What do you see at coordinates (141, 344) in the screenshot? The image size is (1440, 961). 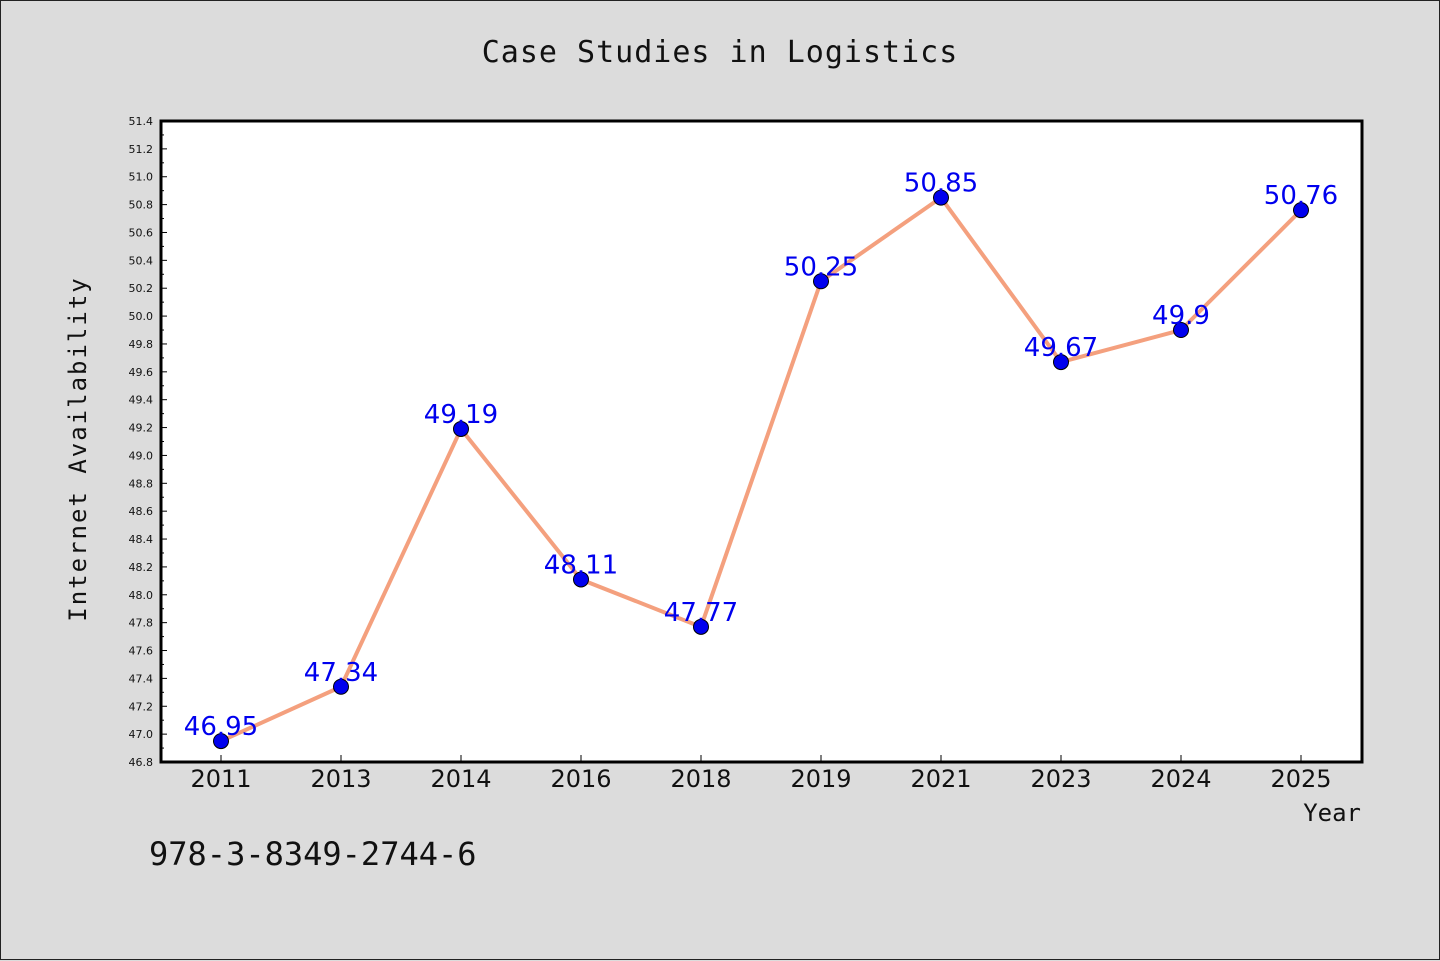 I see `y-tick-label: 49.8` at bounding box center [141, 344].